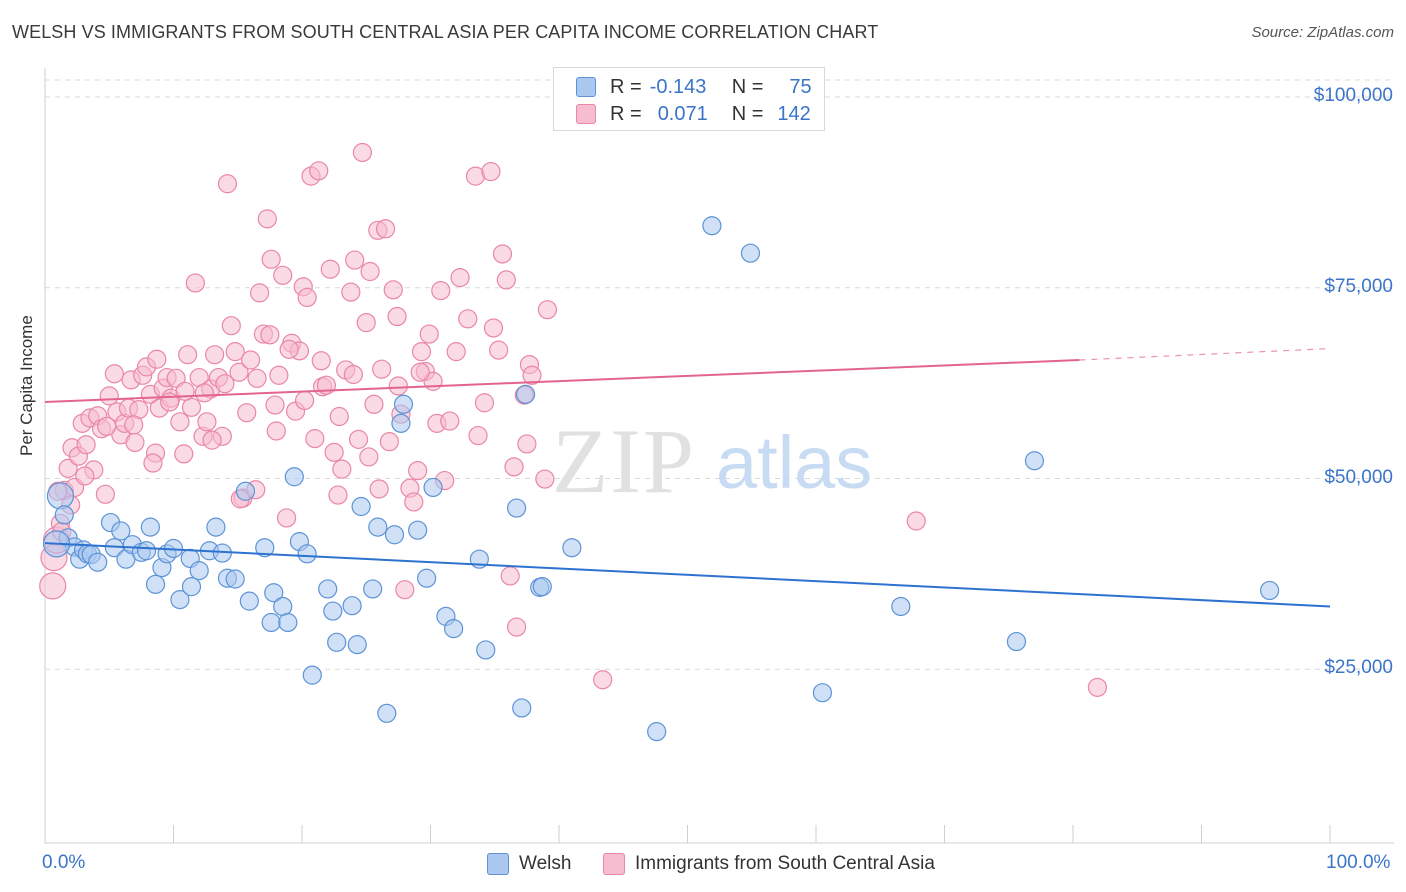 The image size is (1406, 892). I want to click on n-label: N =, so click(747, 86).